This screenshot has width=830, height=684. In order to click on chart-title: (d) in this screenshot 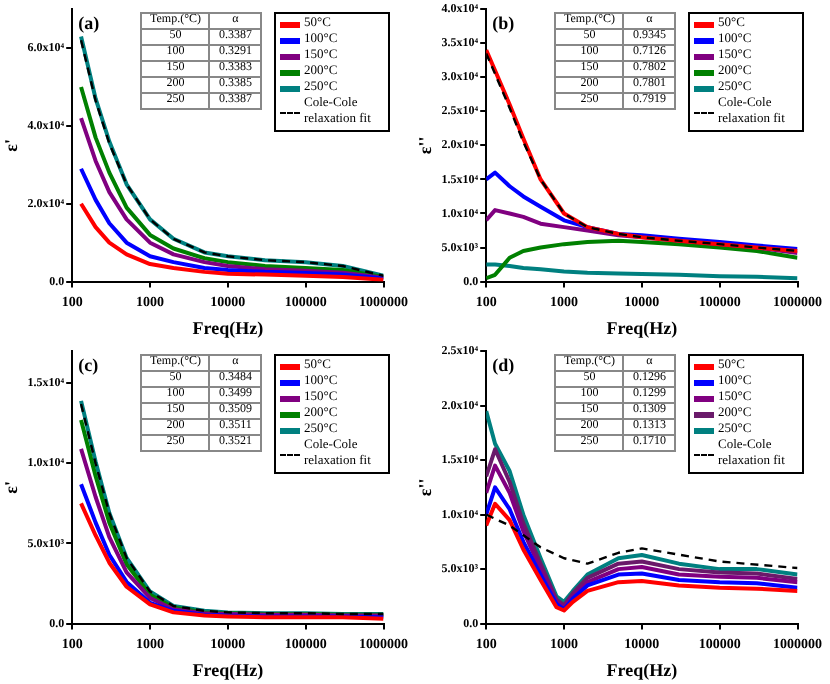, I will do `click(503, 364)`.